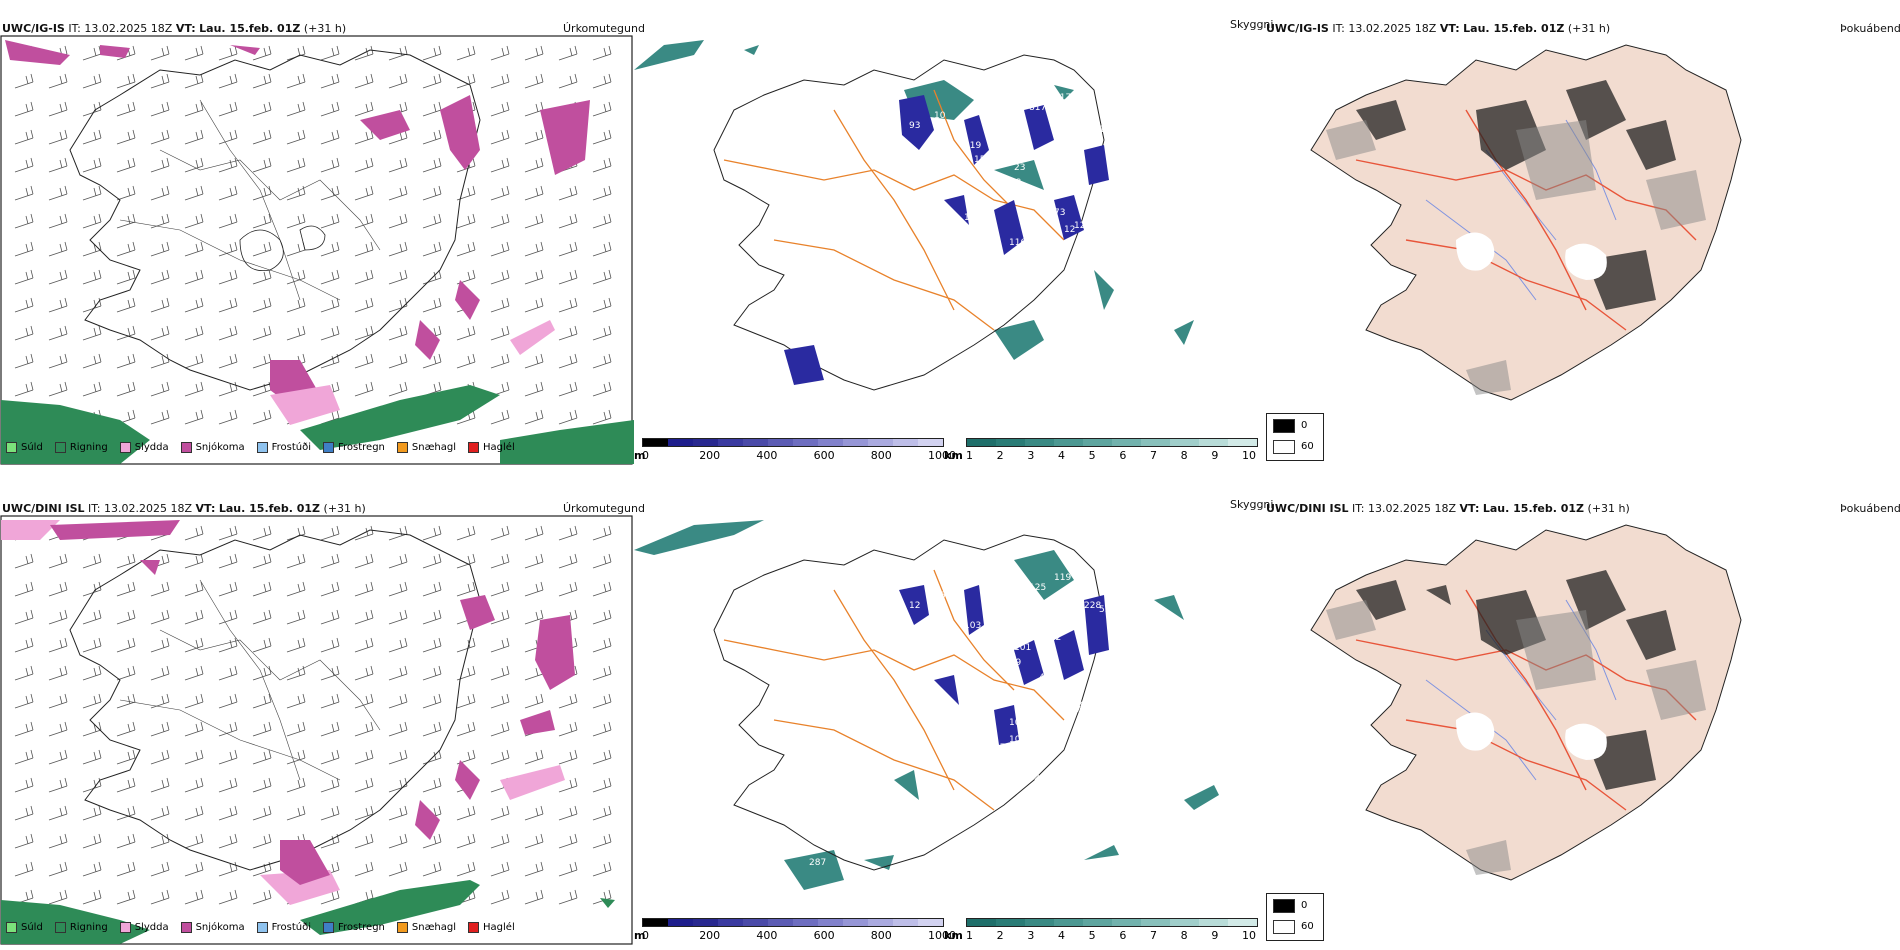  I want to click on visibility-label: 23, so click(1019, 168).